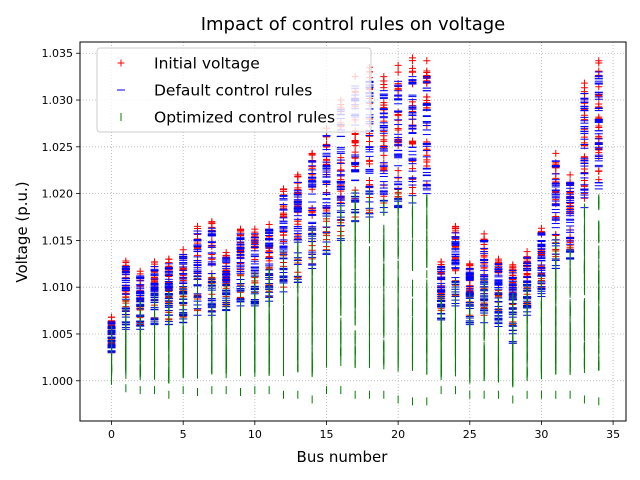 This screenshot has height=480, width=640. Describe the element at coordinates (111, 434) in the screenshot. I see `x-tick-label: 0` at that location.